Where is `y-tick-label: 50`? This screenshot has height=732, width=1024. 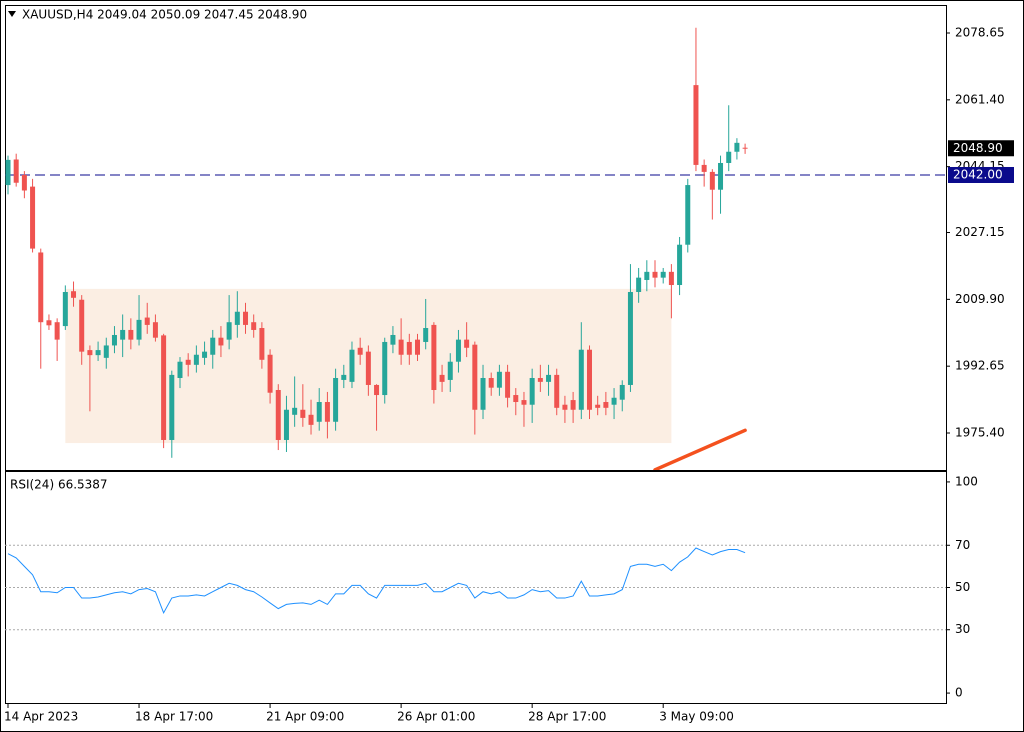
y-tick-label: 50 is located at coordinates (962, 587).